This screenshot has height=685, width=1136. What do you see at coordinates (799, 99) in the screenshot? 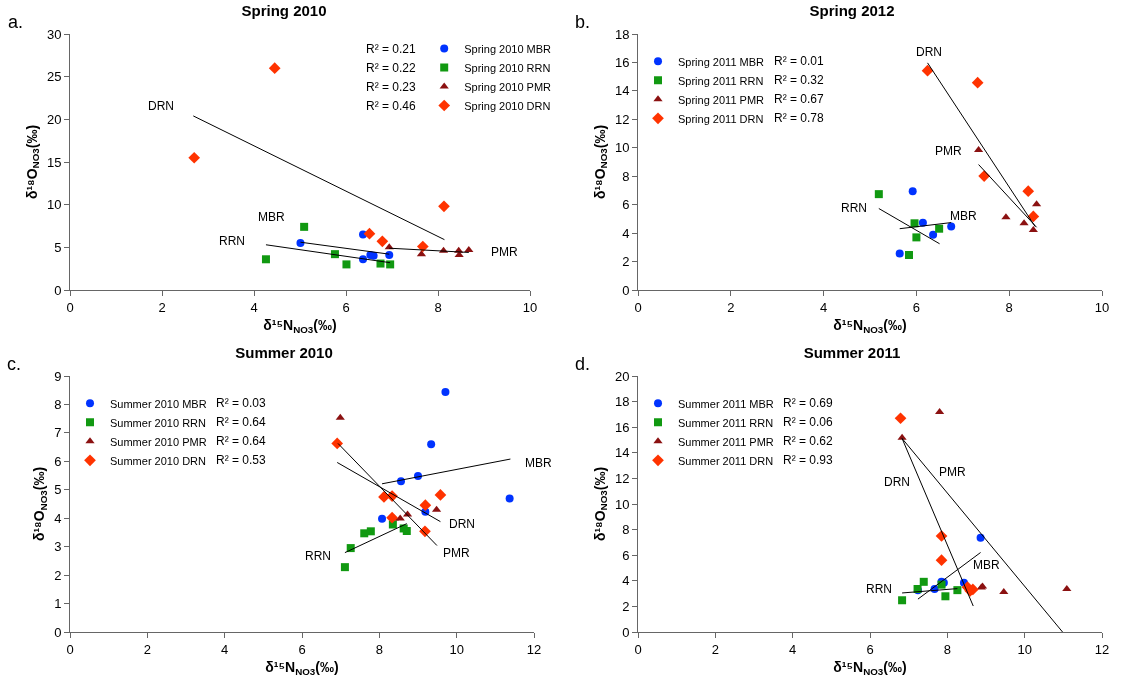
I see `annotation: R² = 0.67` at bounding box center [799, 99].